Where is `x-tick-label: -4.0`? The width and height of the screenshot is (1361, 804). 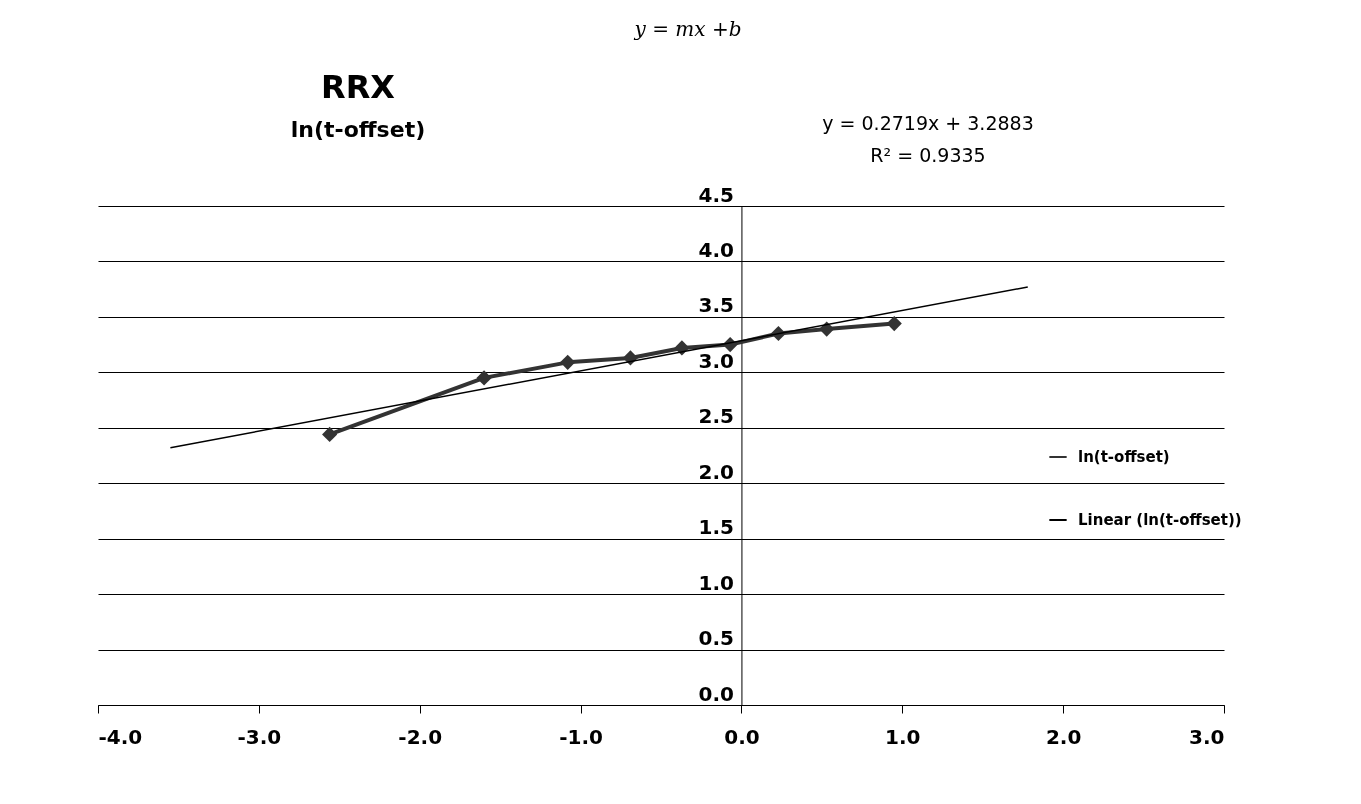 x-tick-label: -4.0 is located at coordinates (120, 736).